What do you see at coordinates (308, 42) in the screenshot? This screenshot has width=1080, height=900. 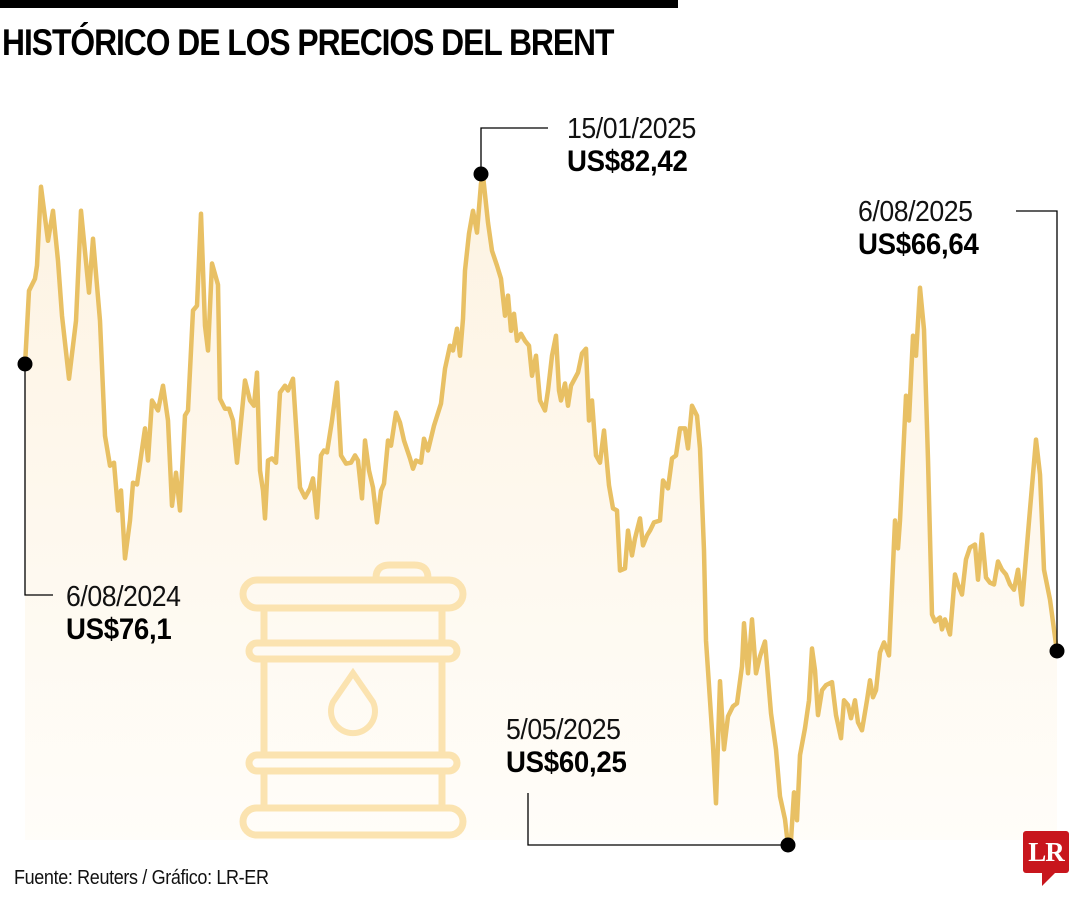 I see `chart-title: HISTÓRICO DE LOS PRECIOS DEL BRENT` at bounding box center [308, 42].